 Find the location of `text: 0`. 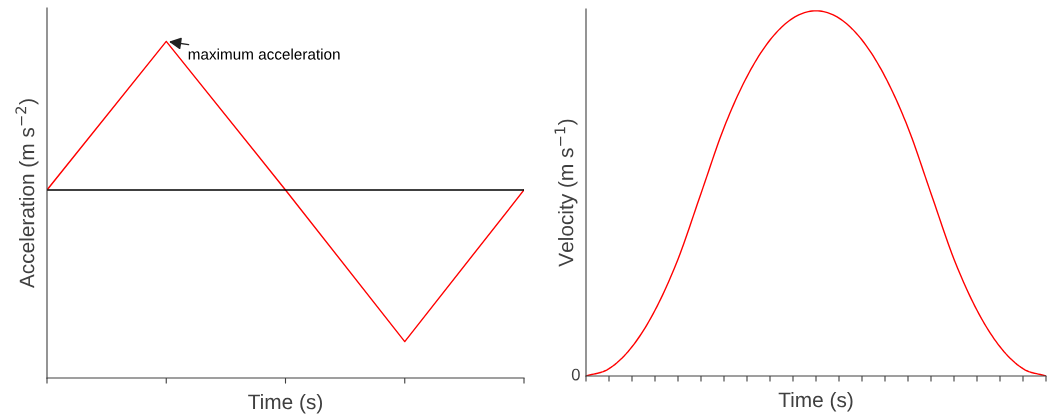

text: 0 is located at coordinates (575, 374).